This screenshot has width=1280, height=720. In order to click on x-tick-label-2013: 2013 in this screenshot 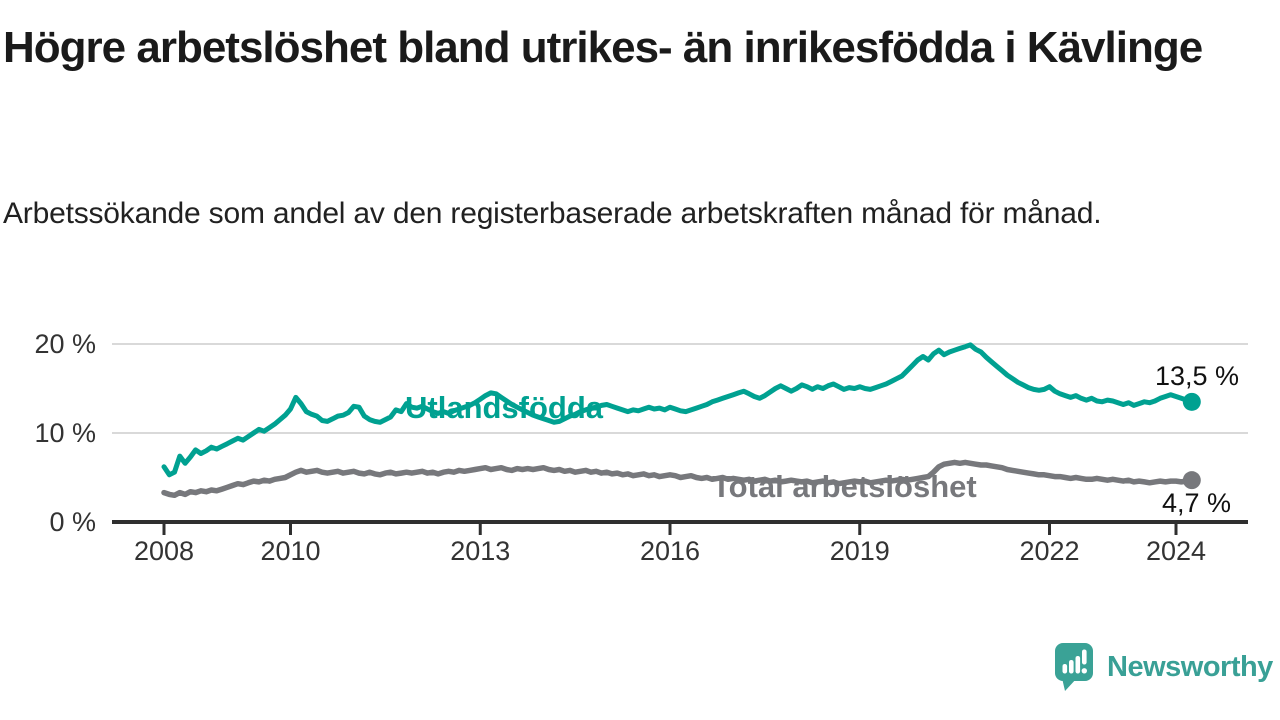, I will do `click(480, 551)`.